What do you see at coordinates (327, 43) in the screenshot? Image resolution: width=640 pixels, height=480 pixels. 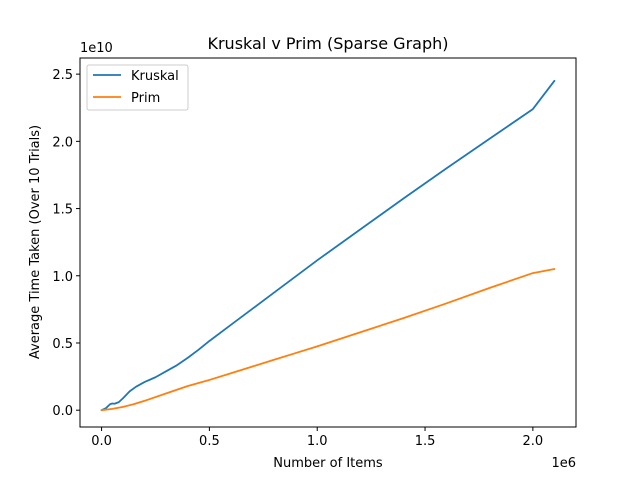 I see `chart-title: Kruskal v Prim (Sparse Graph)` at bounding box center [327, 43].